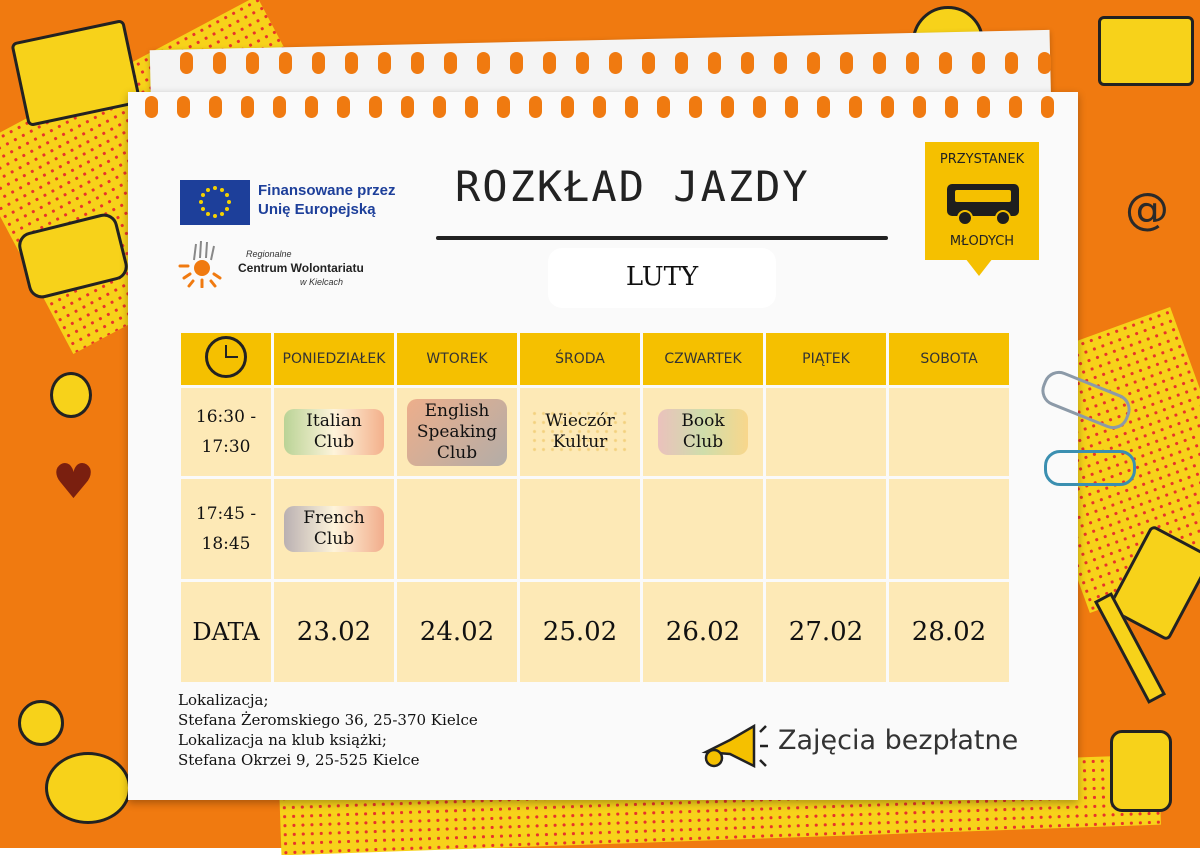  Describe the element at coordinates (457, 431) in the screenshot. I see `activity-line: Speaking` at that location.